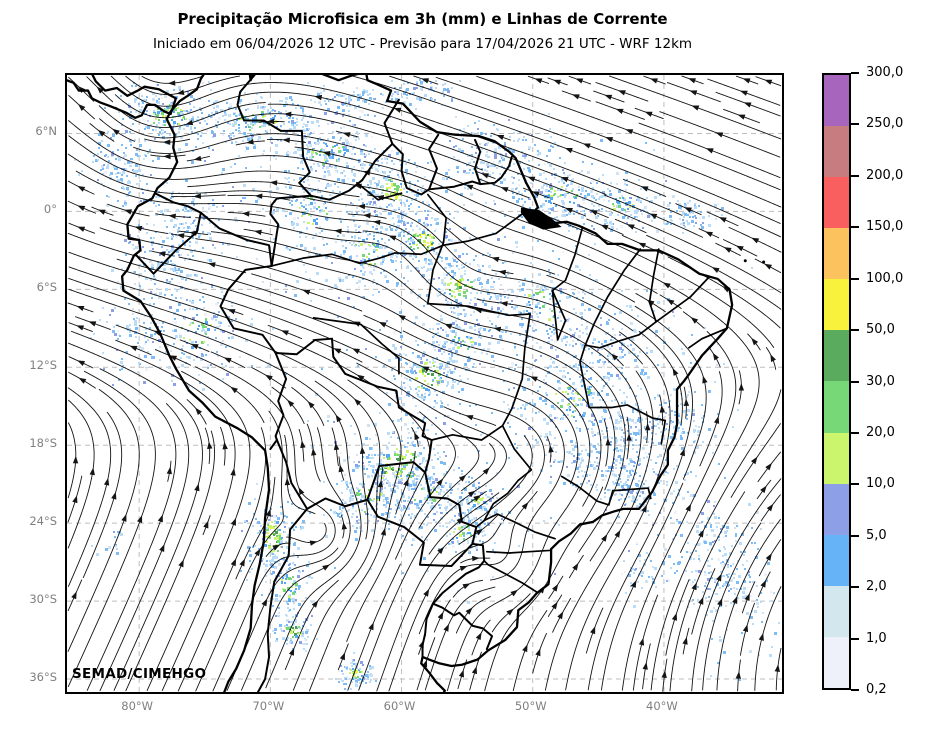 This screenshot has height=735, width=931. I want to click on watermark-label: SEMAD/CIMEHGO, so click(139, 674).